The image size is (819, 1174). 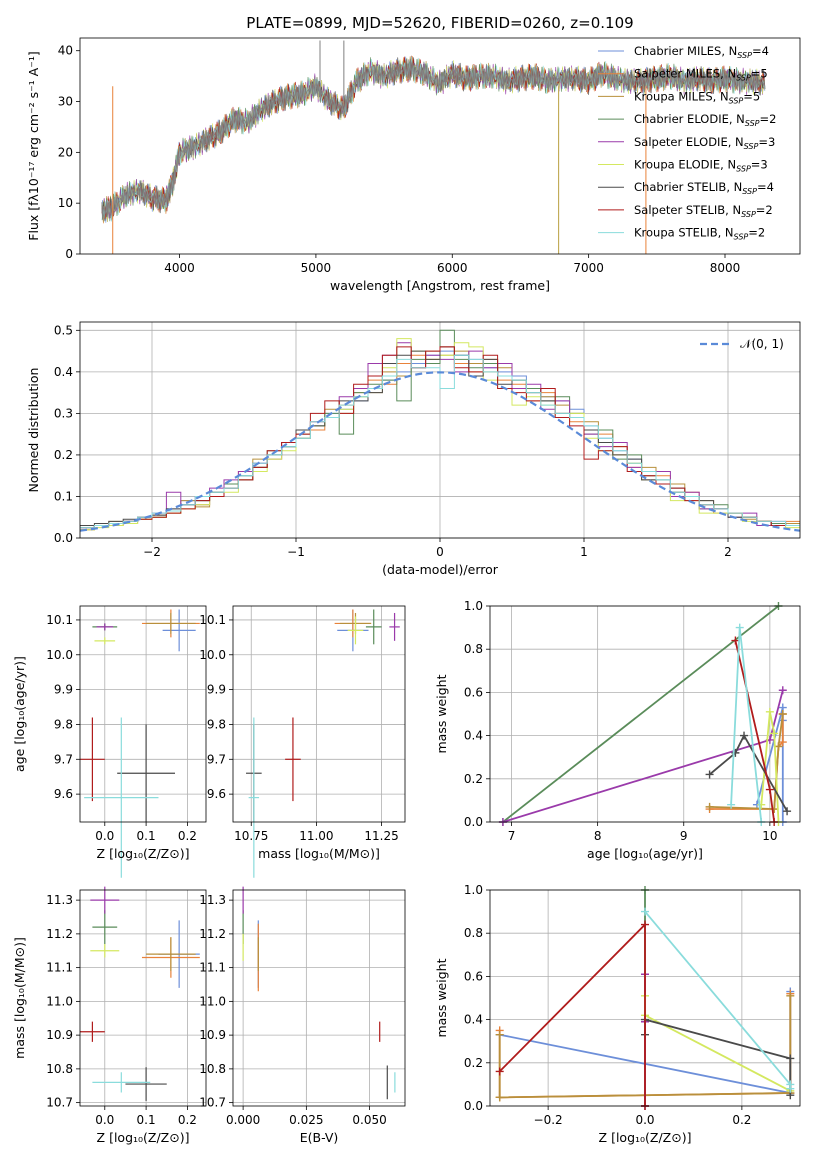 I want to click on y-tick-label: 11.1, so click(x=59, y=968).